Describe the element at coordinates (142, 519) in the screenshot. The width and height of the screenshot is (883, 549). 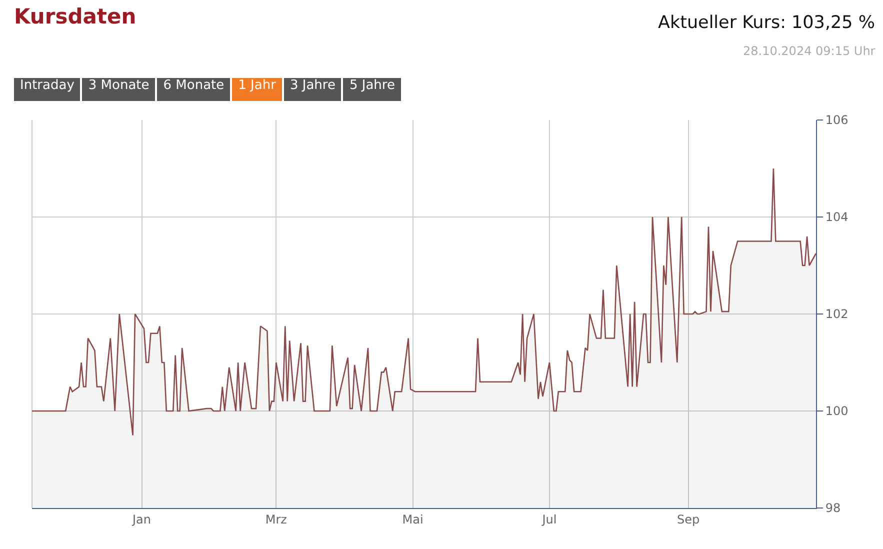
I see `x-tick-label: Jan` at that location.